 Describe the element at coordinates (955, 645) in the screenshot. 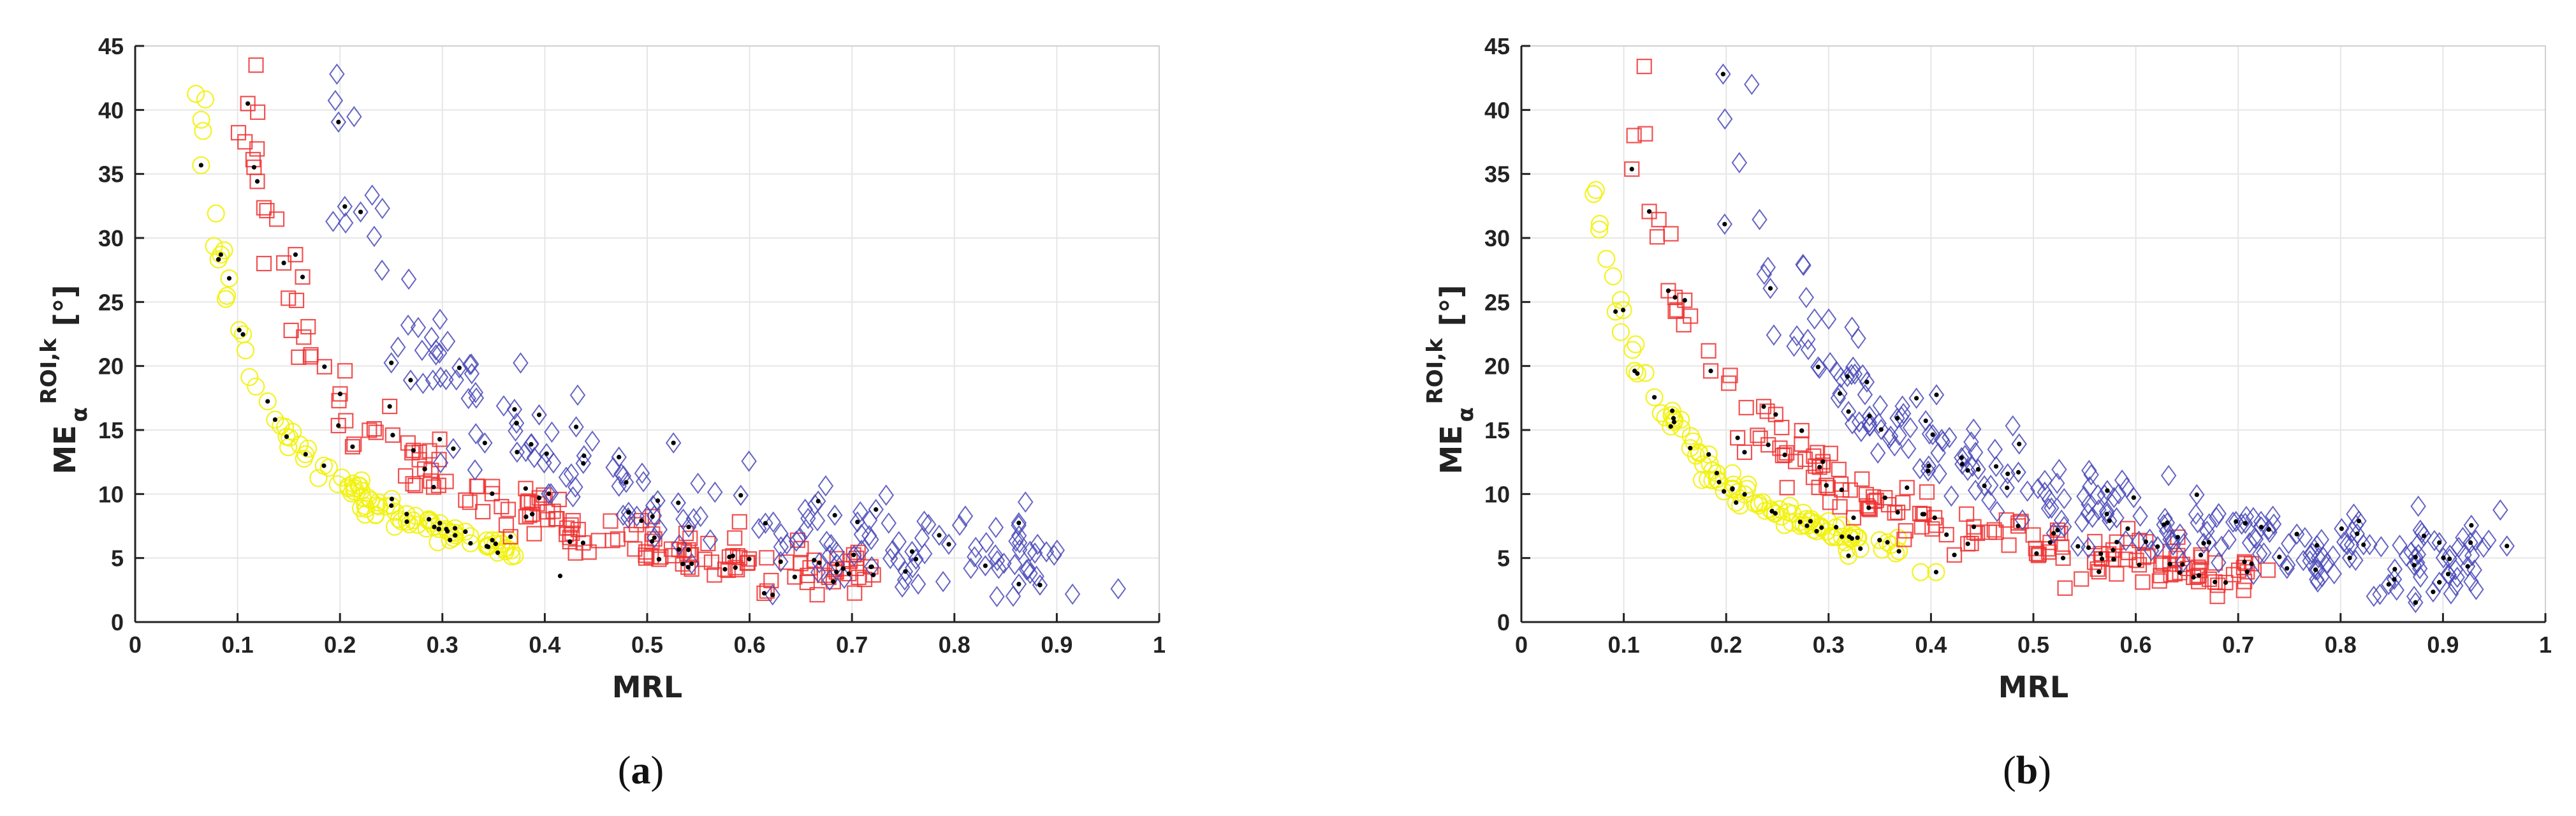

I see `x-tick-label: 0.8` at that location.